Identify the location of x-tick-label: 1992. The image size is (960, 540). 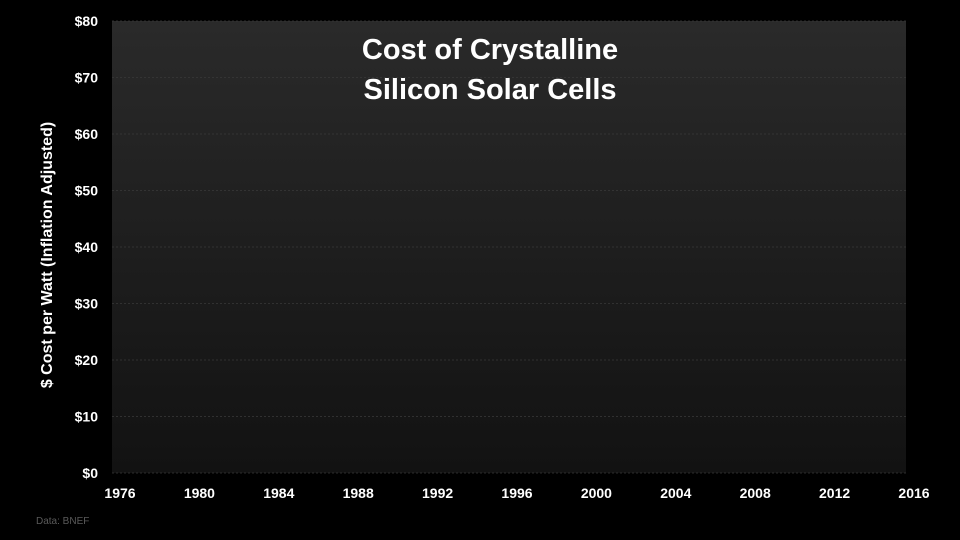
(437, 493).